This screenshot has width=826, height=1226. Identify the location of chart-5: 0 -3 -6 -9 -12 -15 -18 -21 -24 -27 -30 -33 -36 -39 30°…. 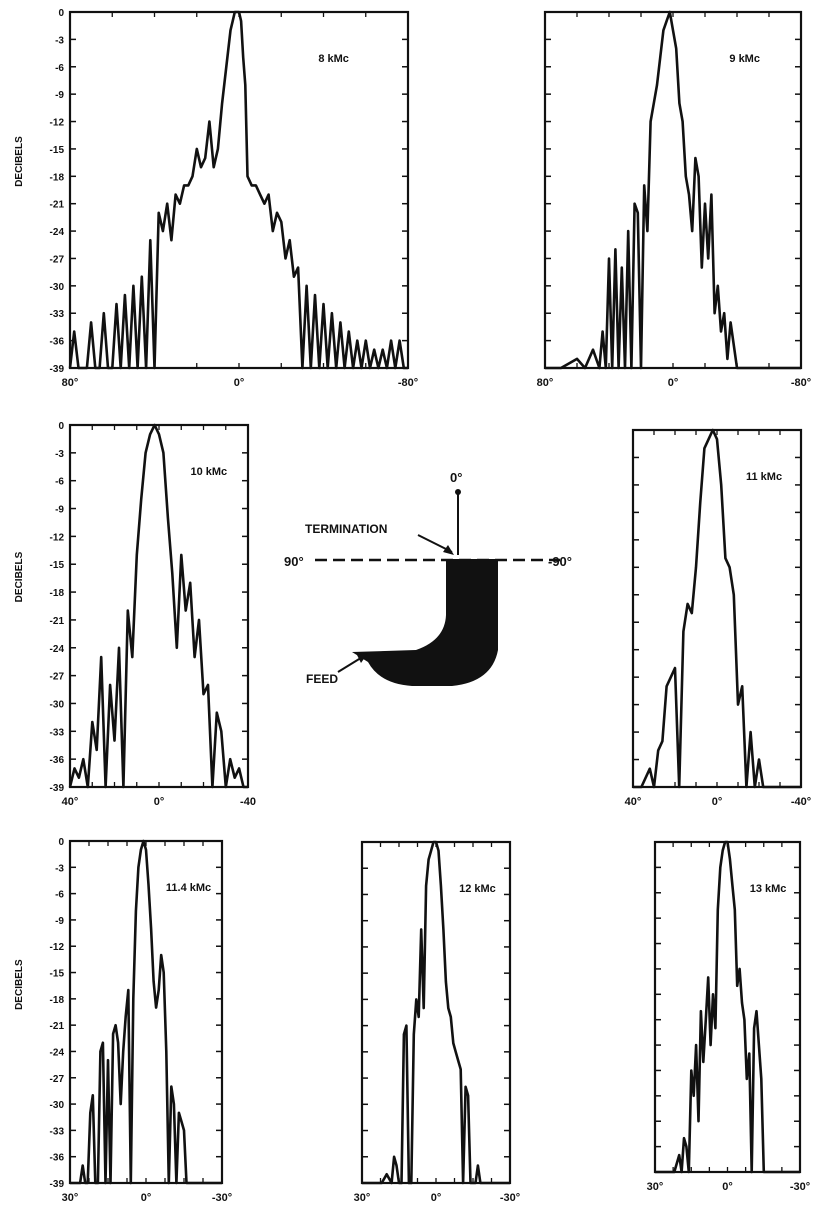
(123, 1020).